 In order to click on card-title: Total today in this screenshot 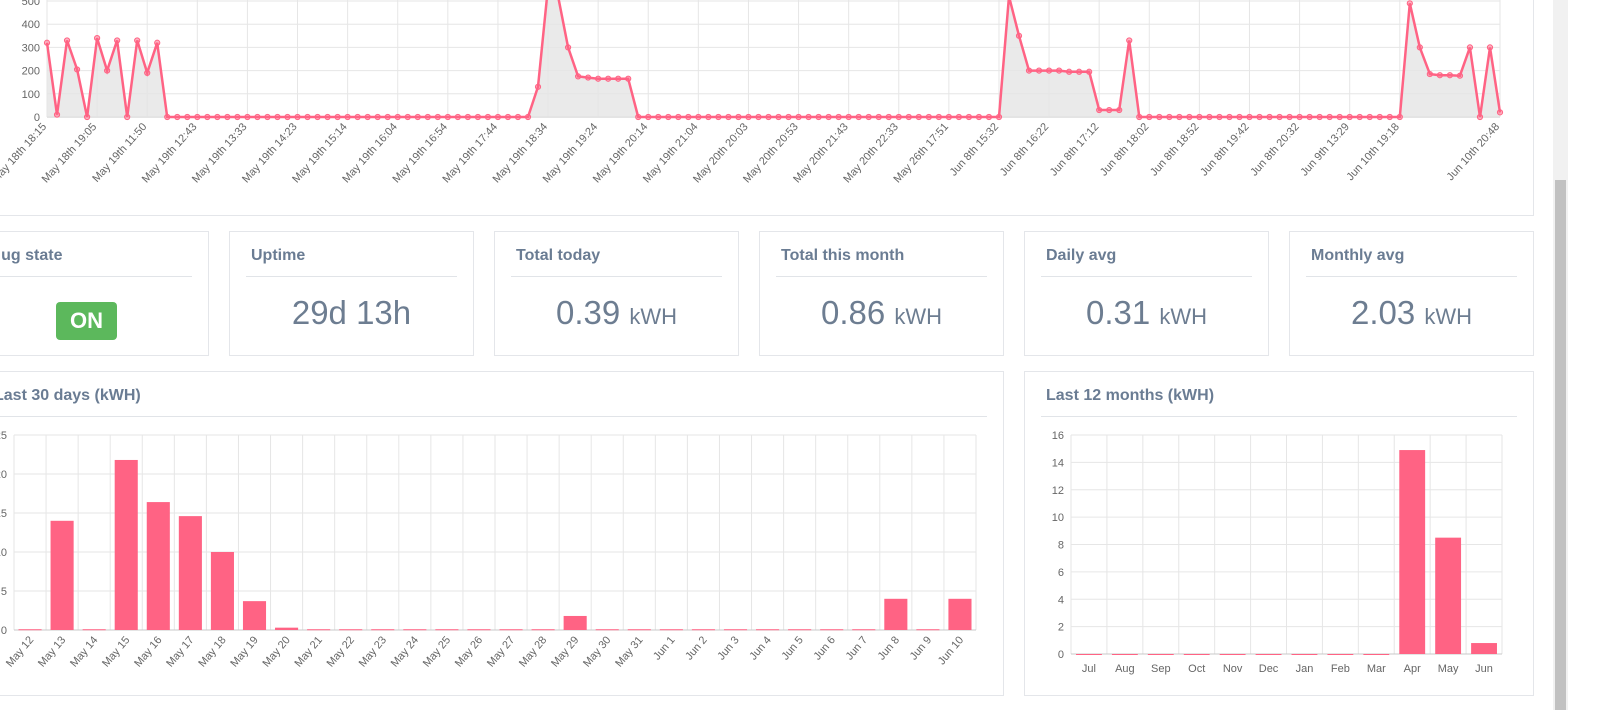, I will do `click(558, 255)`.